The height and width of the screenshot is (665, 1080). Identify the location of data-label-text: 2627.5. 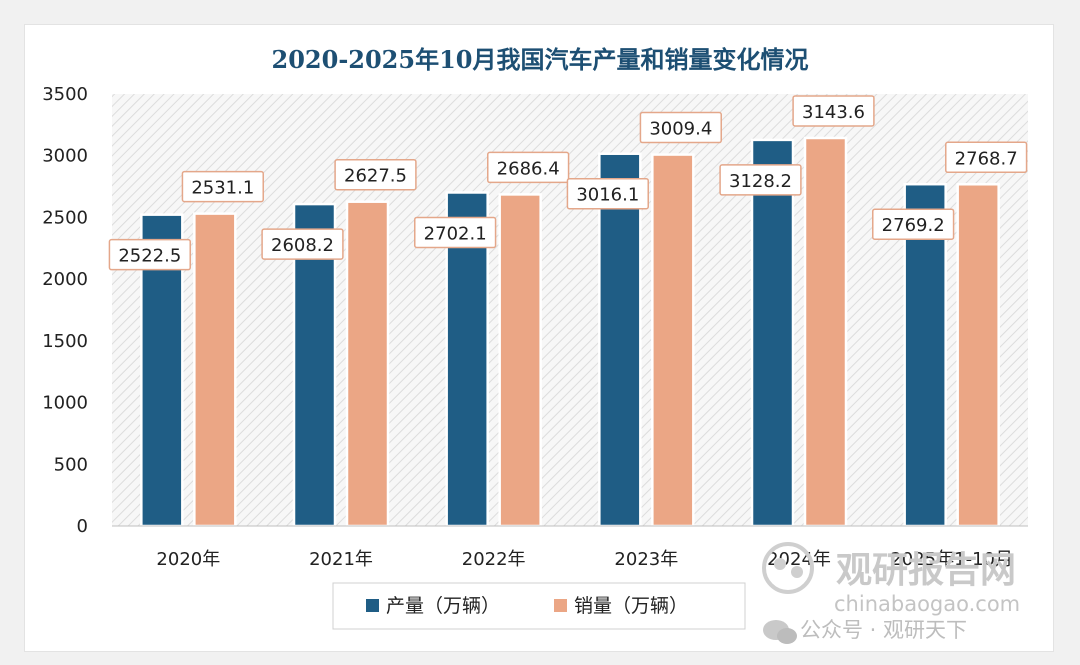
(375, 176).